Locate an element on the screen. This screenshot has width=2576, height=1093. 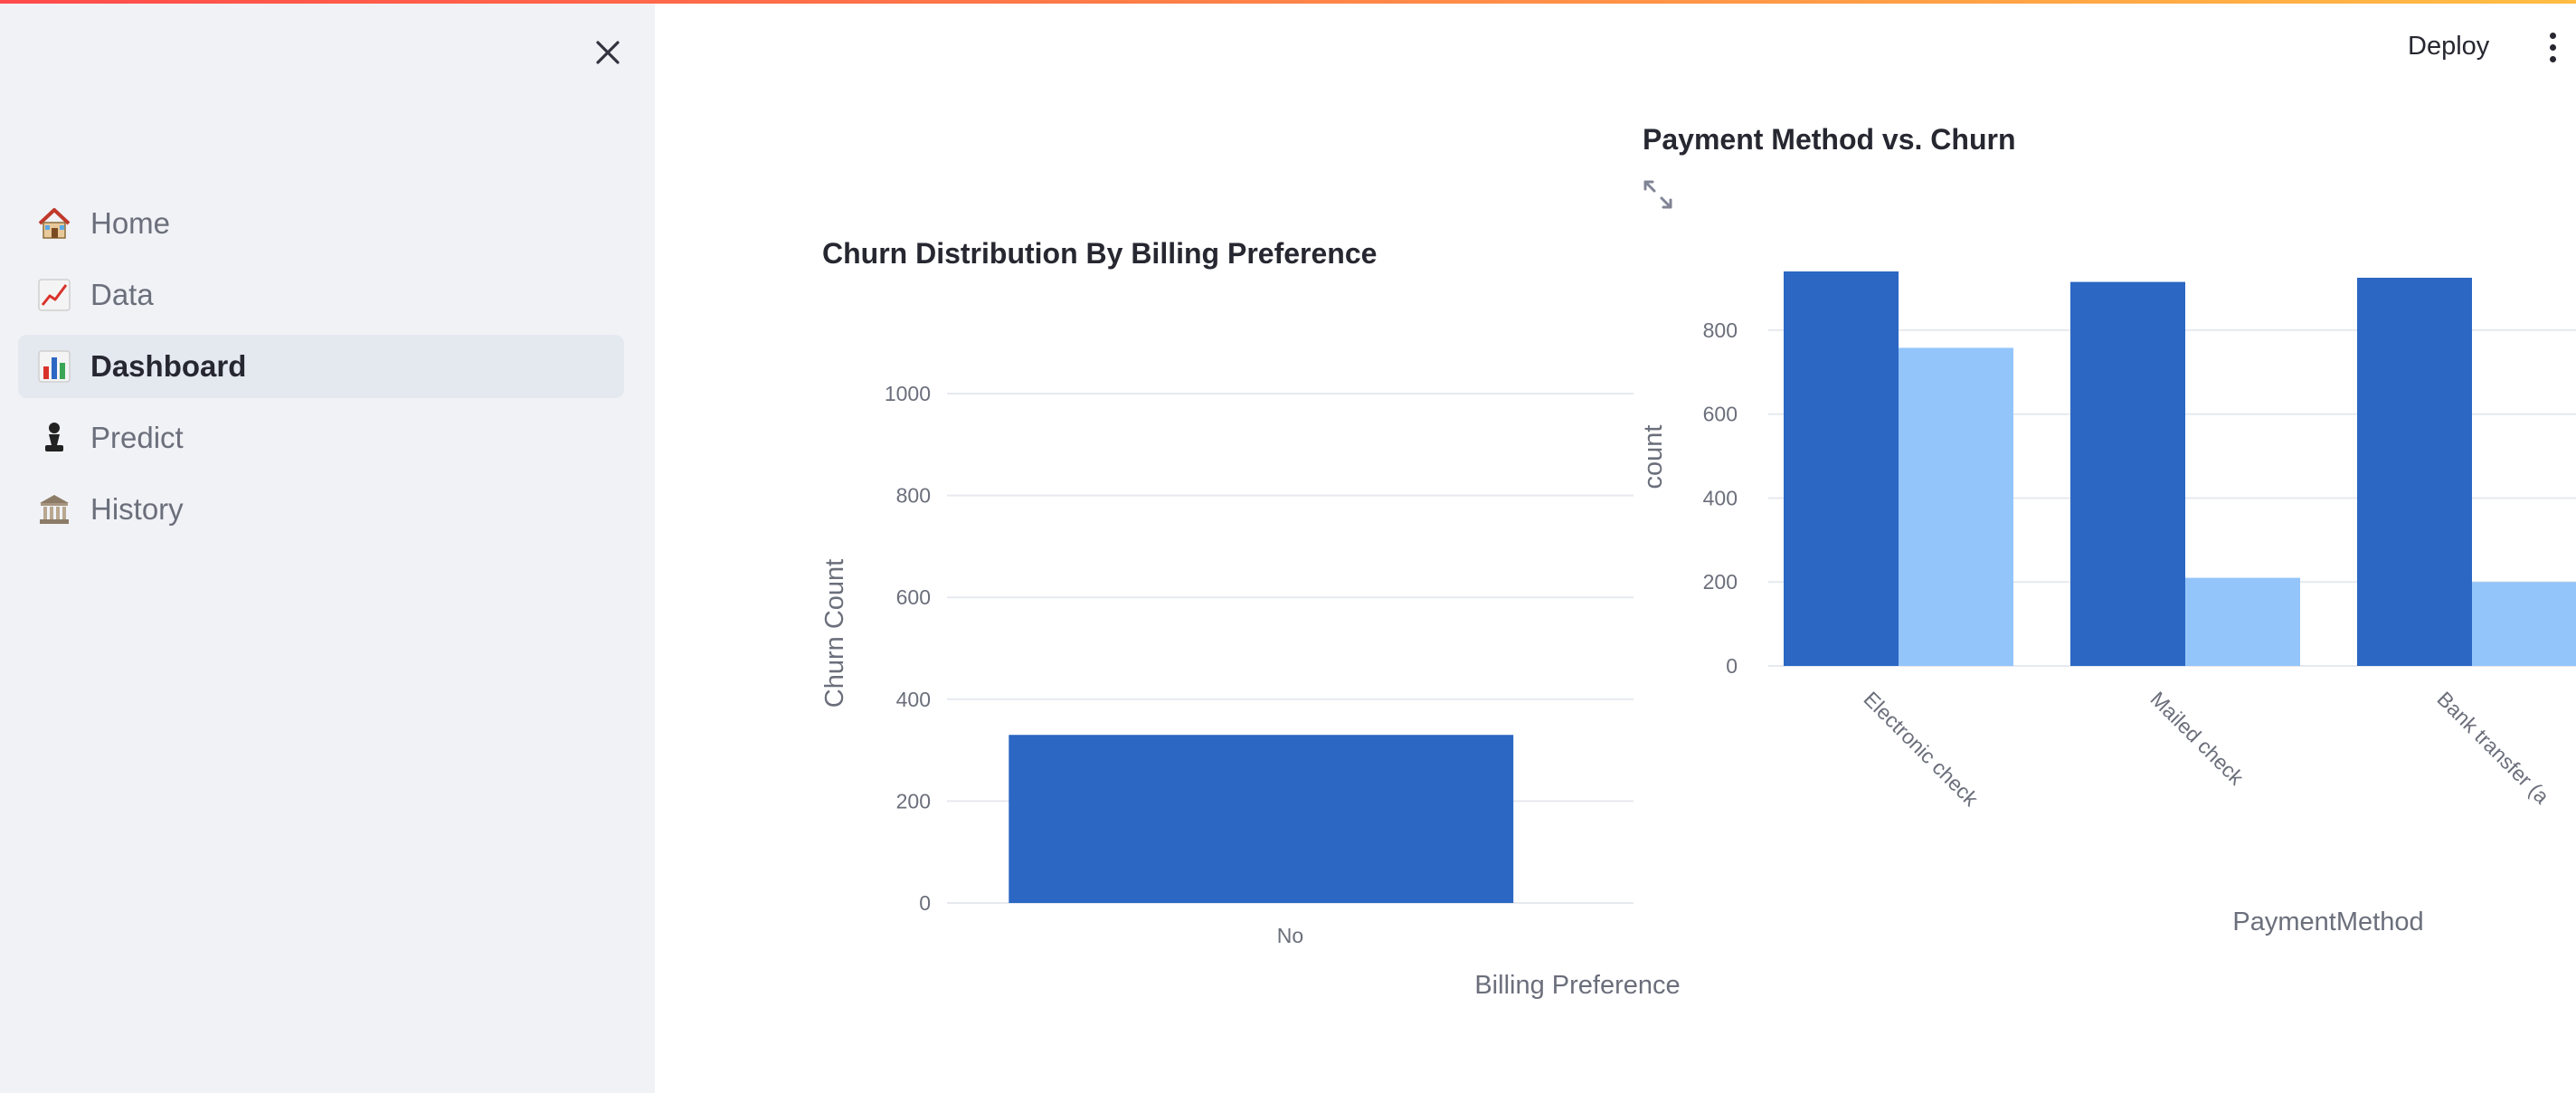
close-sidebar-button is located at coordinates (608, 52).